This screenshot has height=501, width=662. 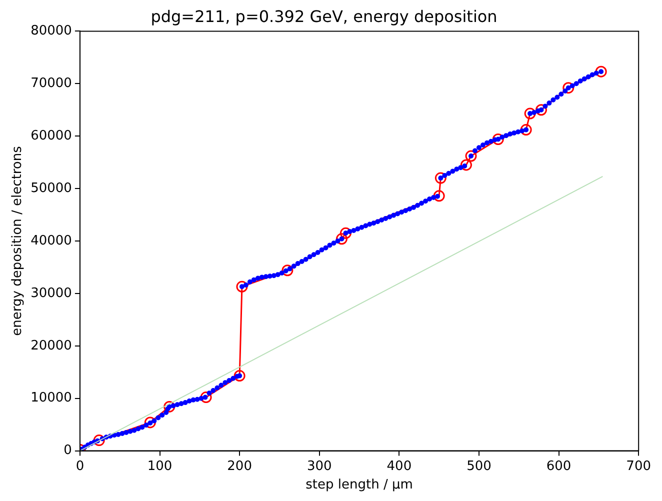 I want to click on x-tick-label: 100, so click(x=159, y=466).